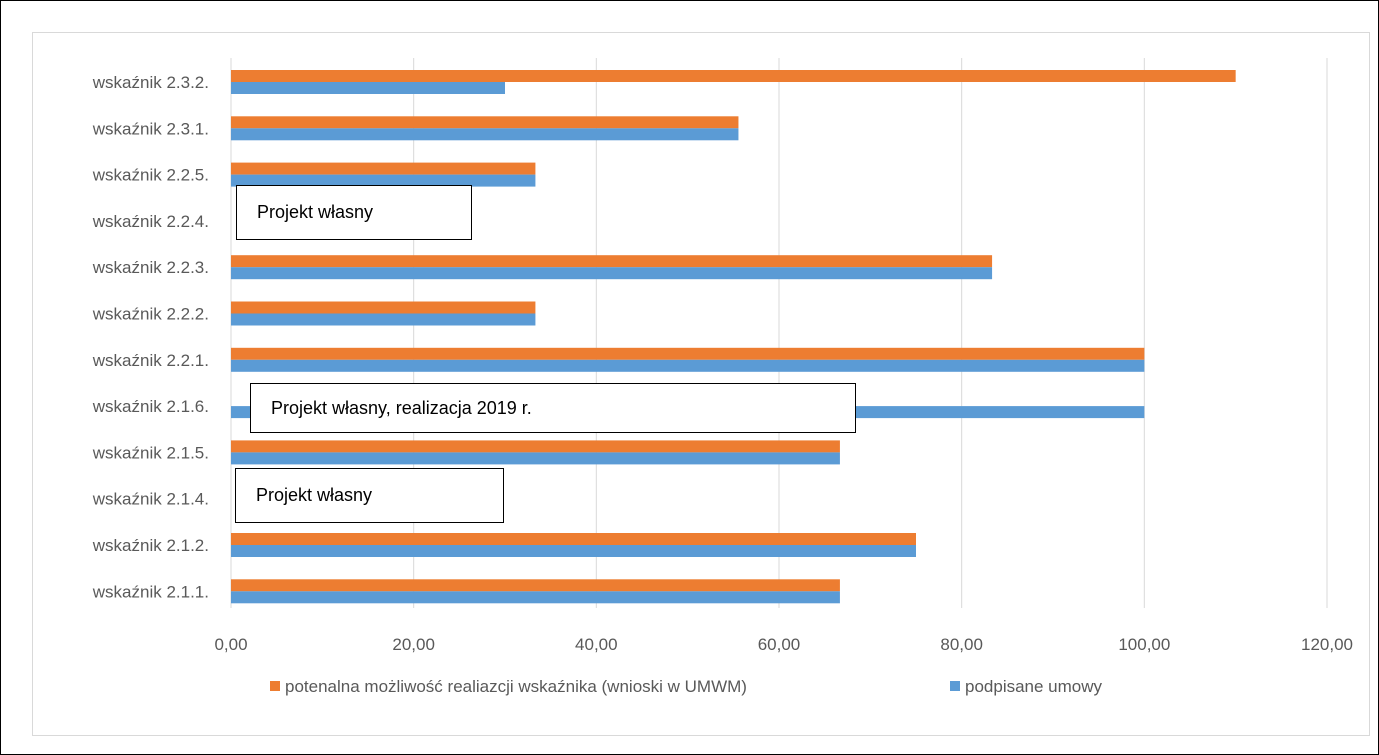 This screenshot has height=755, width=1379. What do you see at coordinates (150, 267) in the screenshot?
I see `category-label: wskaźnik 2.2.3.` at bounding box center [150, 267].